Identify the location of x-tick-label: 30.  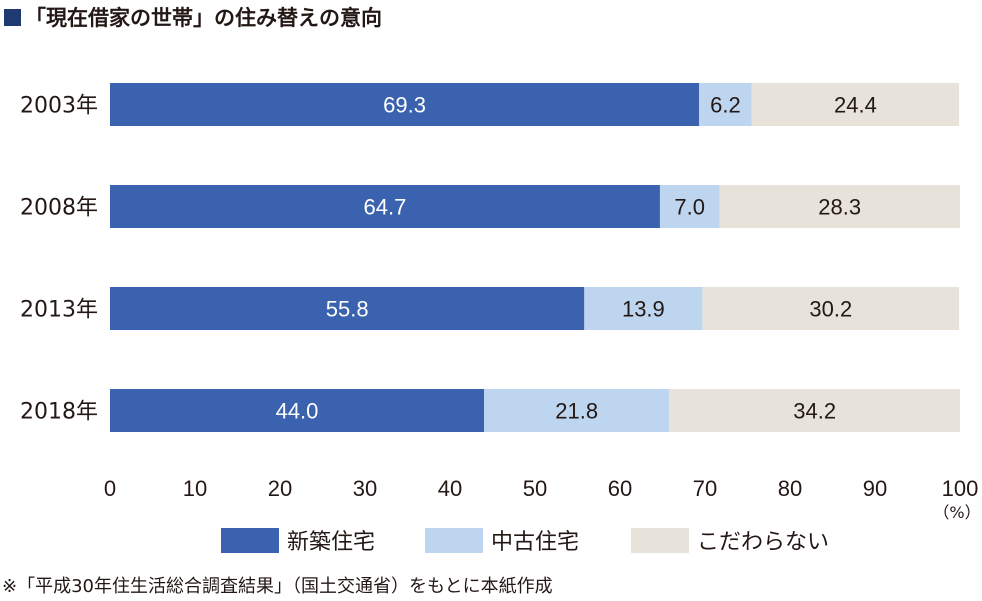
(365, 488).